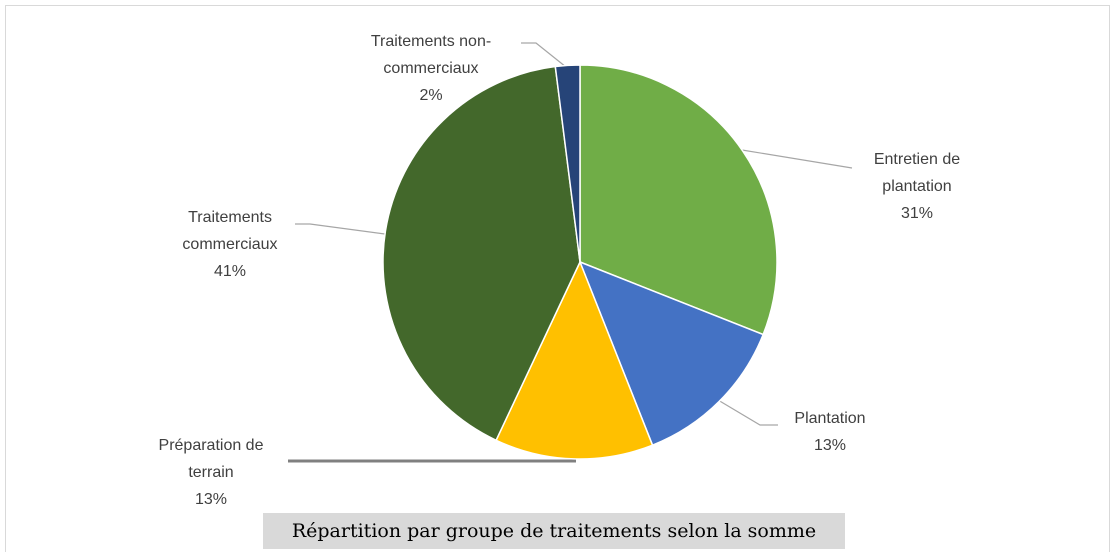 The height and width of the screenshot is (552, 1117). What do you see at coordinates (917, 213) in the screenshot?
I see `label-value: 31%` at bounding box center [917, 213].